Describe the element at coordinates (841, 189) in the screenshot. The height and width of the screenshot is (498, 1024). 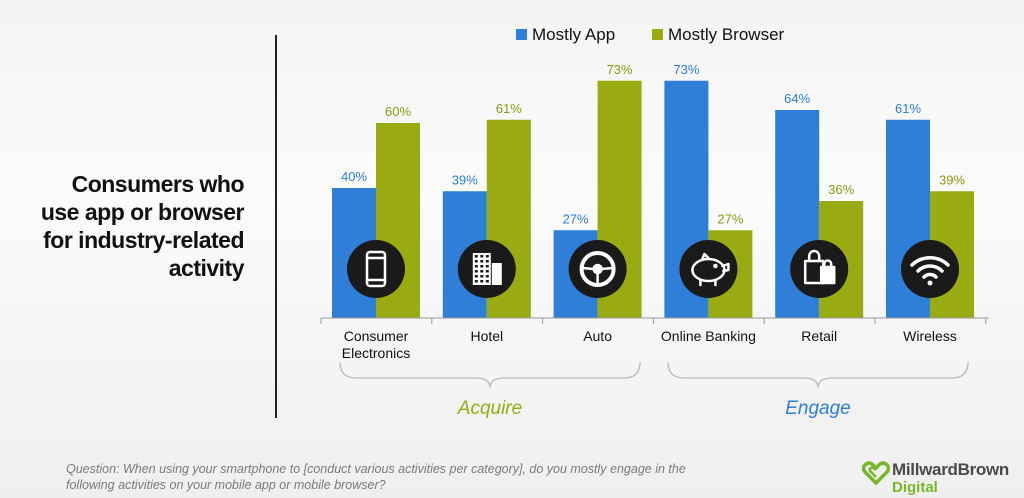
I see `data-label: 36%` at that location.